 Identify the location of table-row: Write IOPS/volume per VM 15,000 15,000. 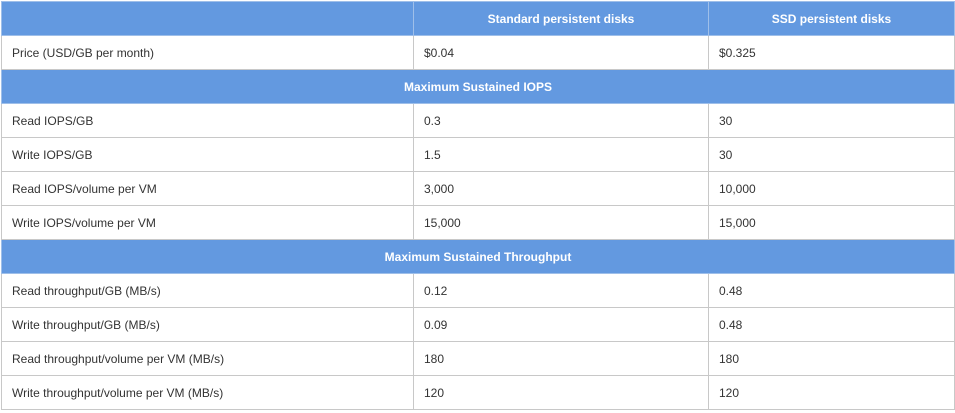
(478, 222).